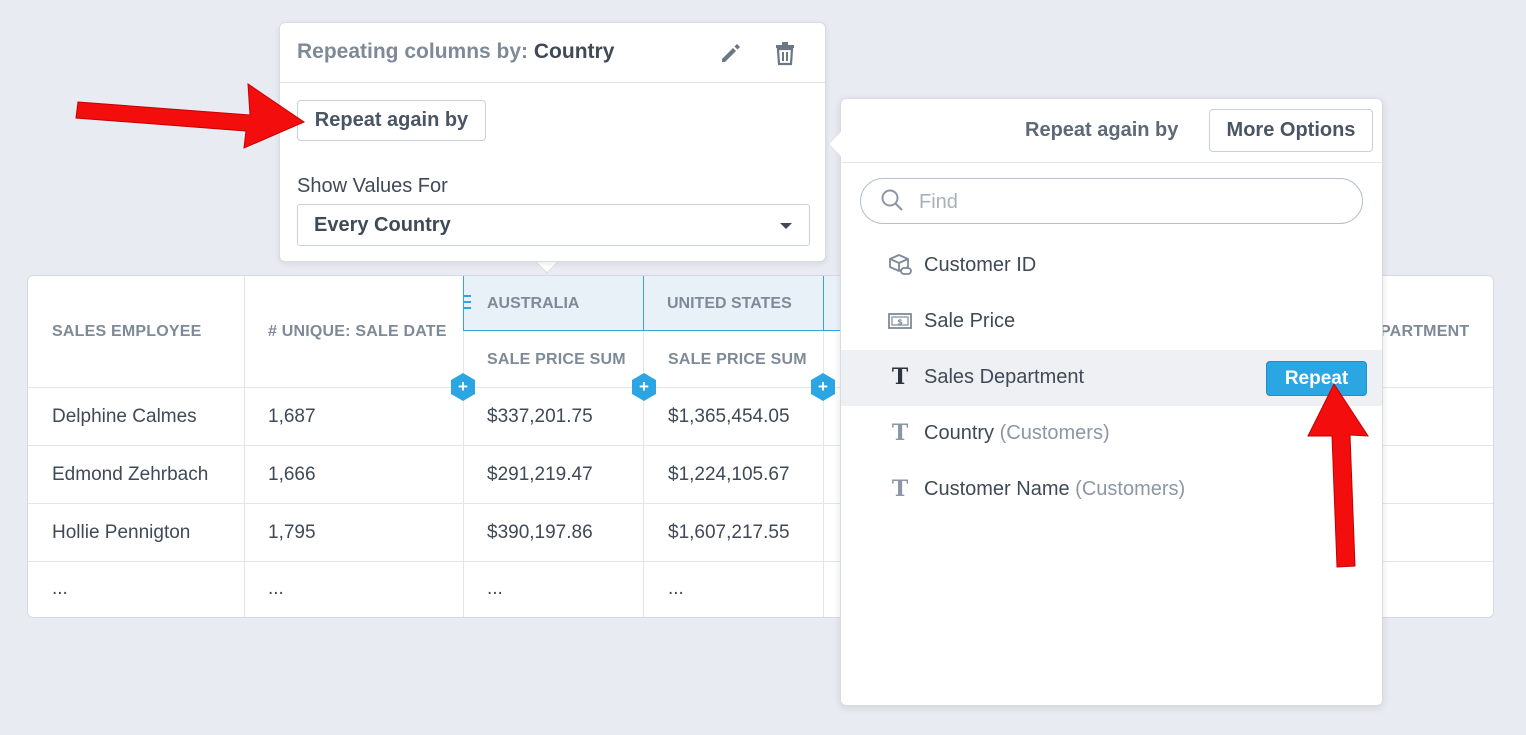  I want to click on cell-united-states: $1,607,217.55, so click(729, 532).